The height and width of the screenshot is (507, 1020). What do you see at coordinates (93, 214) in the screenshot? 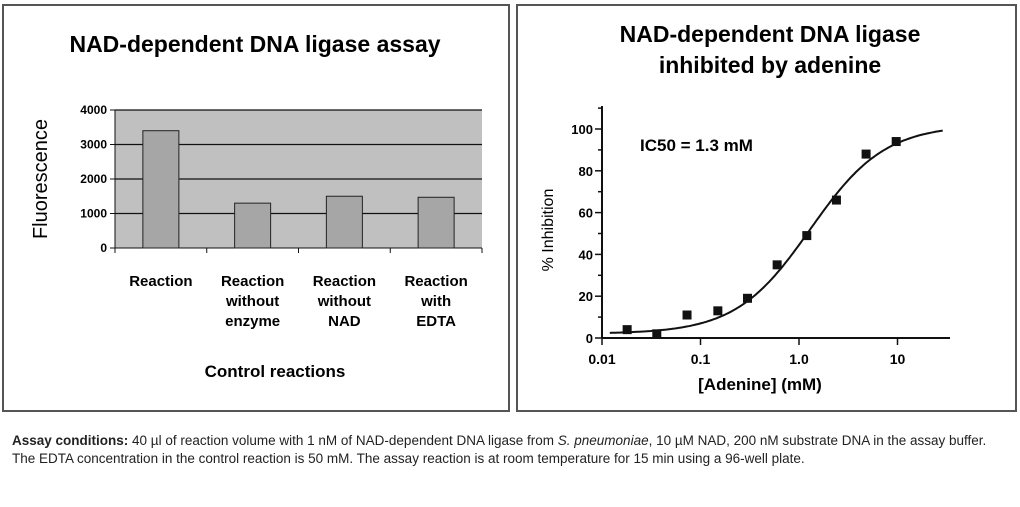
I see `y-tick-label: 1000` at bounding box center [93, 214].